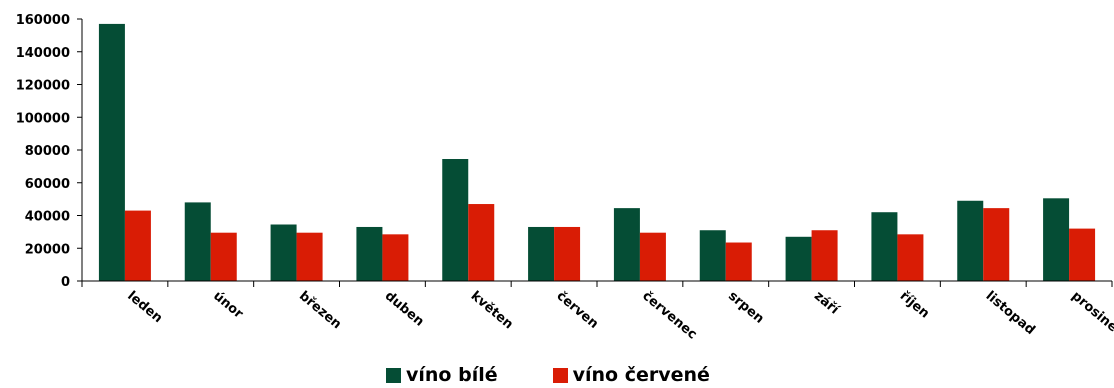 Image resolution: width=1114 pixels, height=388 pixels. What do you see at coordinates (47, 217) in the screenshot?
I see `y-tick-label: 40000` at bounding box center [47, 217].